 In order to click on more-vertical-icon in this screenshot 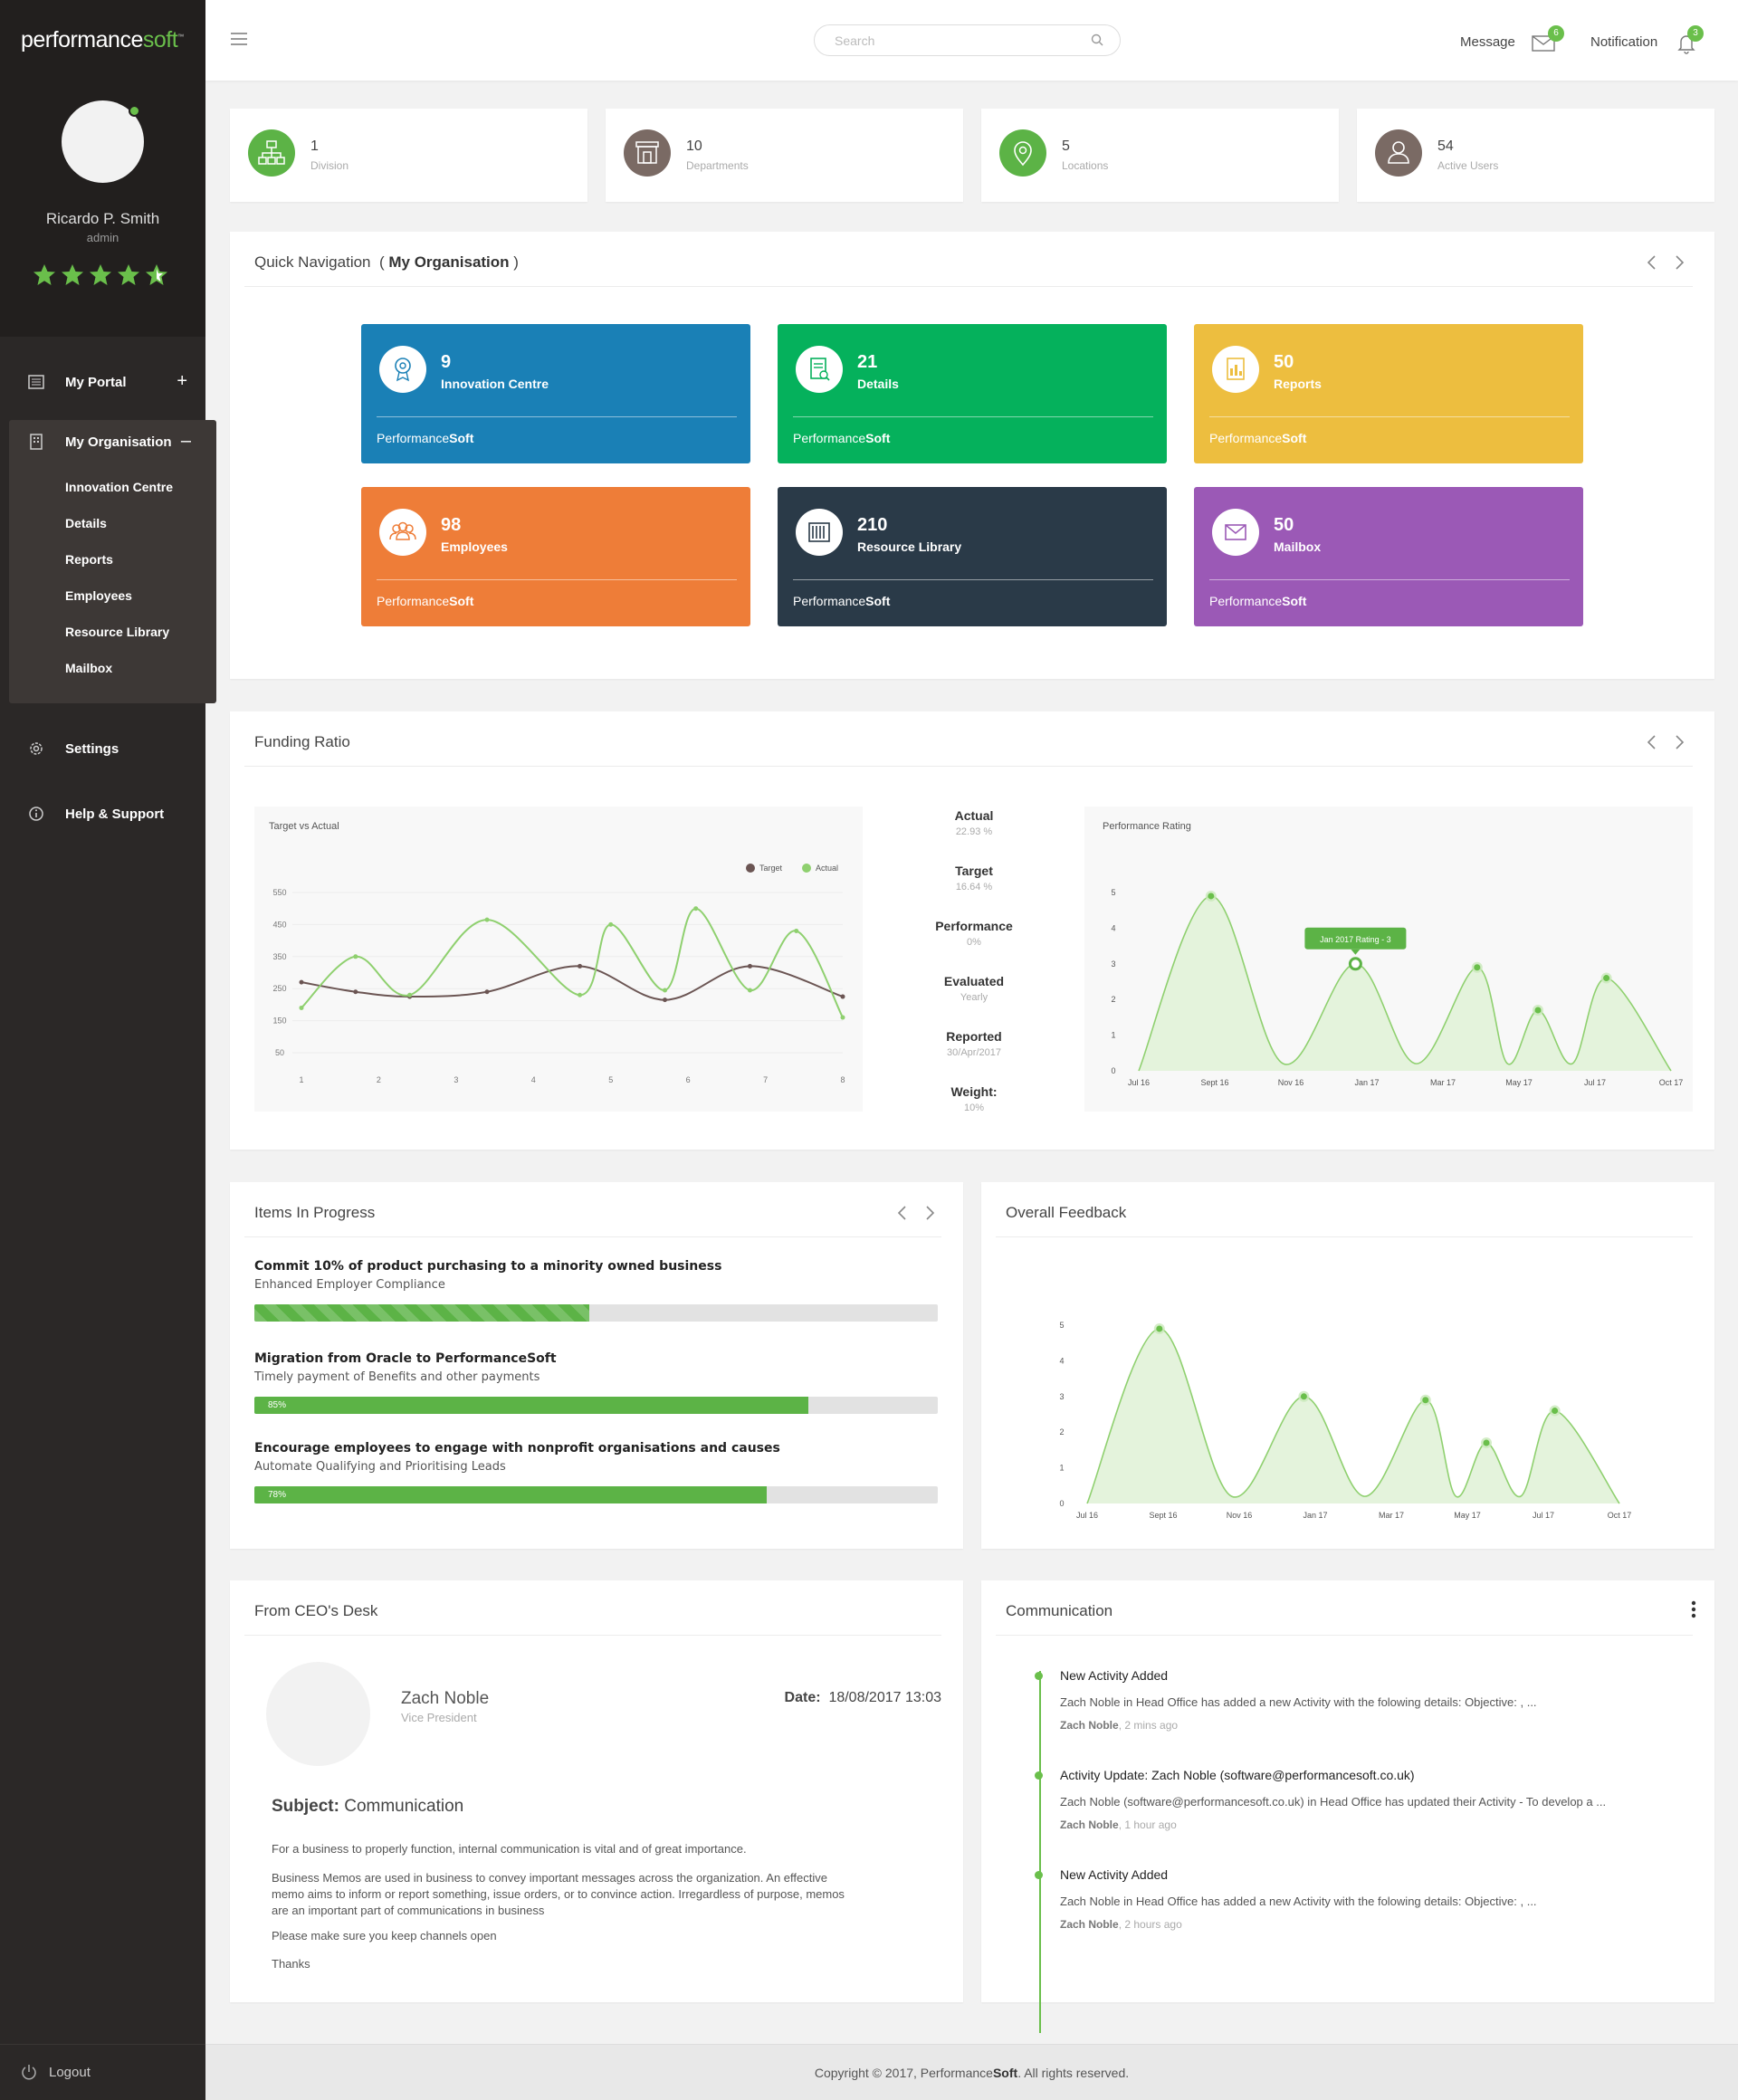, I will do `click(1693, 1609)`.